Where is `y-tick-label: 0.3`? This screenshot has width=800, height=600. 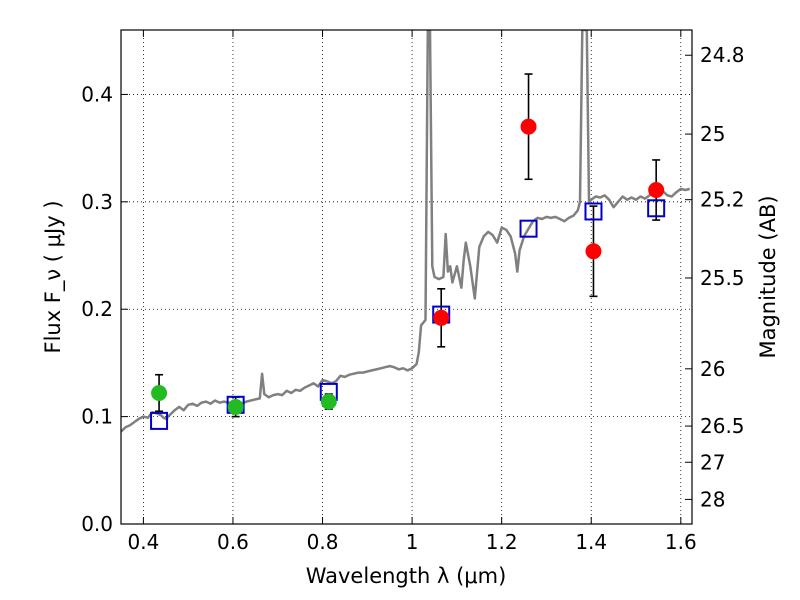
y-tick-label: 0.3 is located at coordinates (97, 202).